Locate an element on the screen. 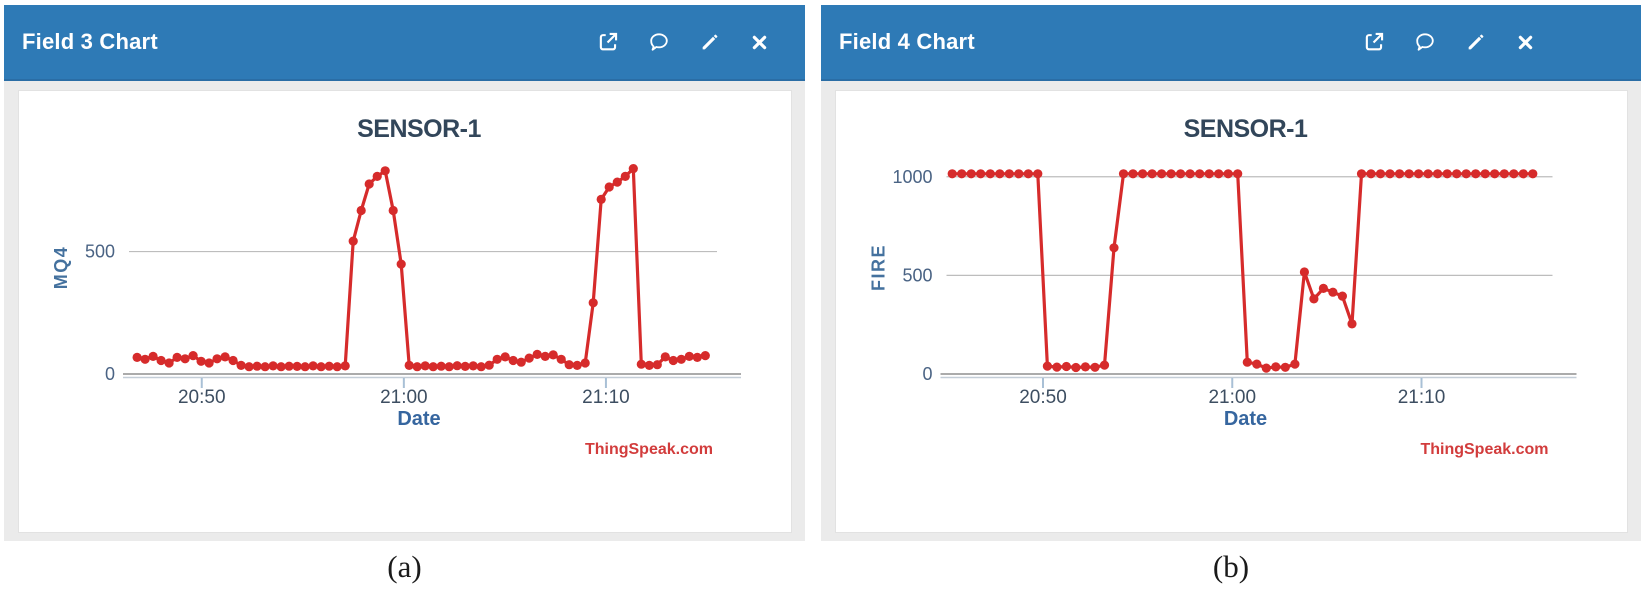  chart-title: SENSOR-1 is located at coordinates (1246, 129).